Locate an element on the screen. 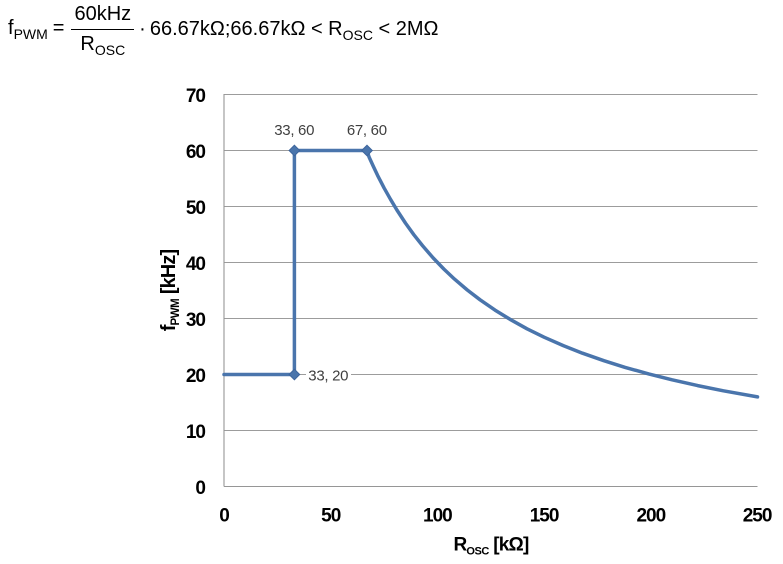 Image resolution: width=783 pixels, height=564 pixels. svg-text: 67, 60 is located at coordinates (367, 130).